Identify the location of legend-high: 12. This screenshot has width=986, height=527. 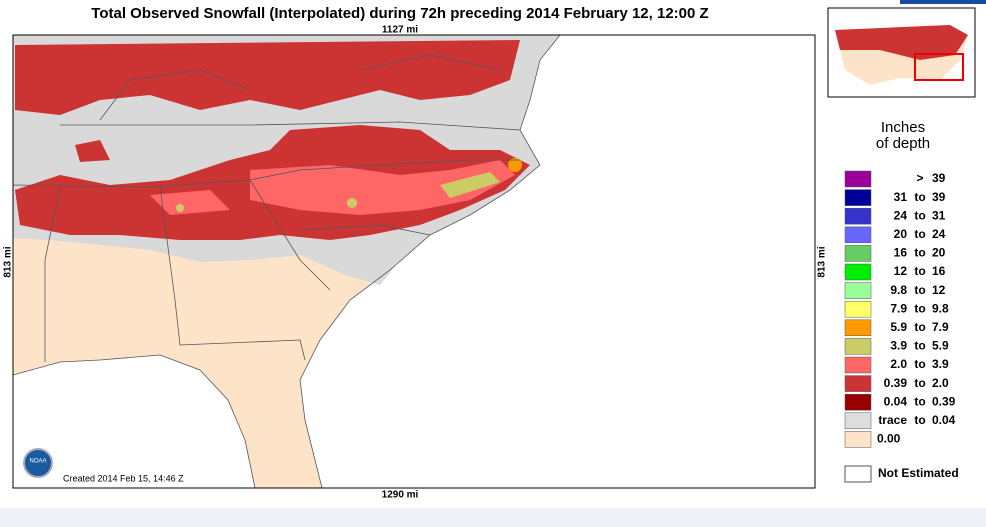
(939, 290).